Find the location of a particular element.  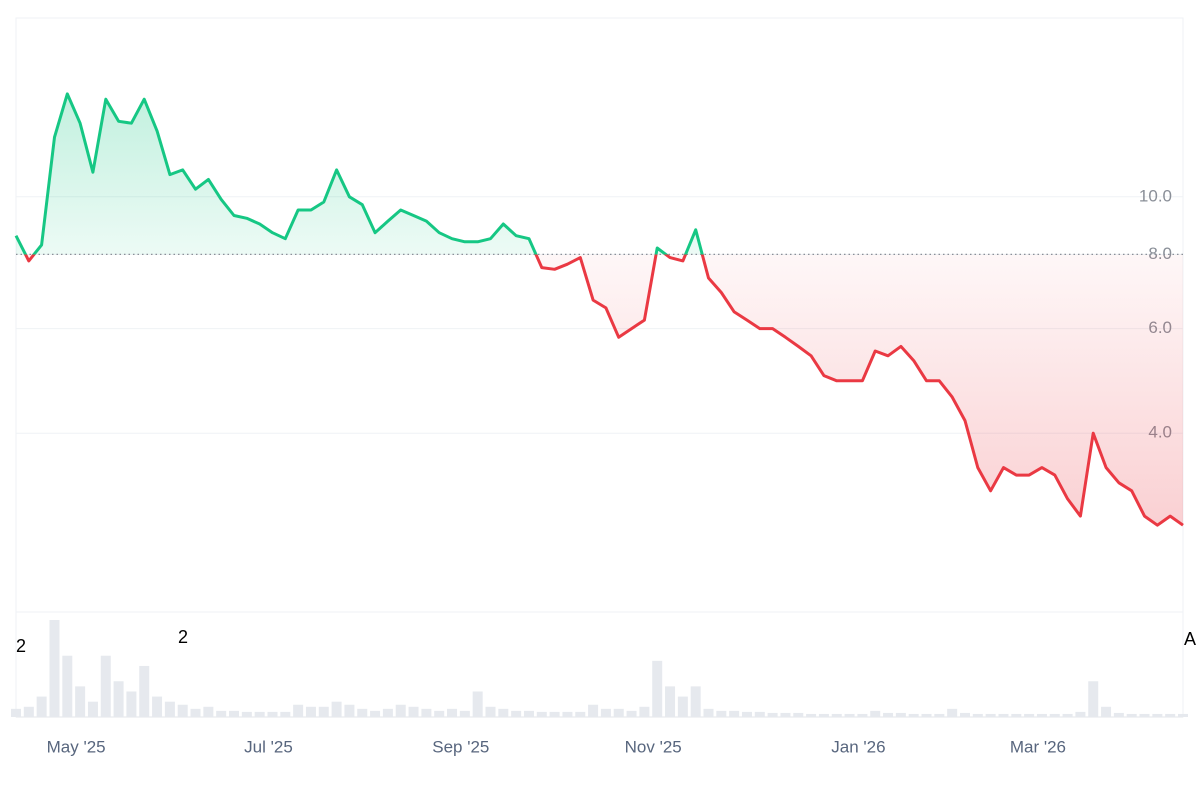

x-tick-label: Jan '26 is located at coordinates (858, 746).